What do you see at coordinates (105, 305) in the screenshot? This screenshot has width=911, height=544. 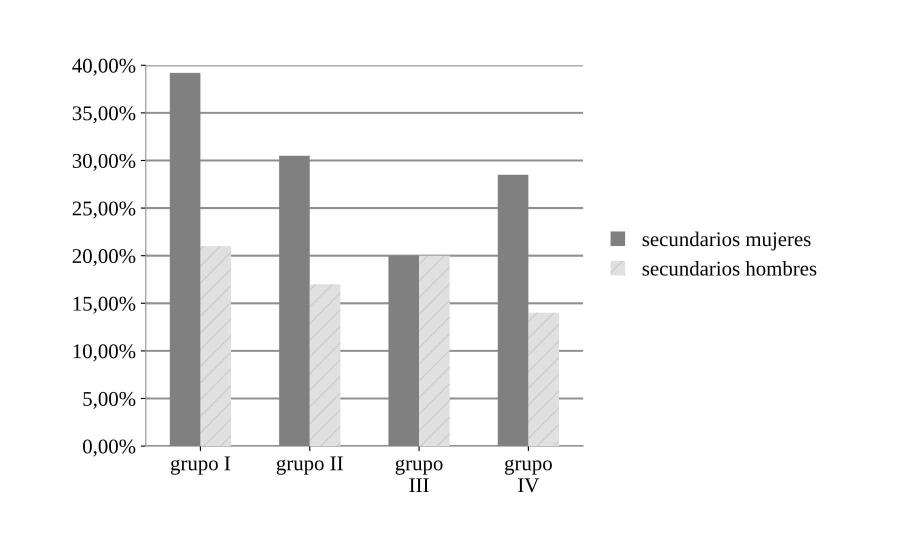 I see `y-tick-label: 15,00%` at bounding box center [105, 305].